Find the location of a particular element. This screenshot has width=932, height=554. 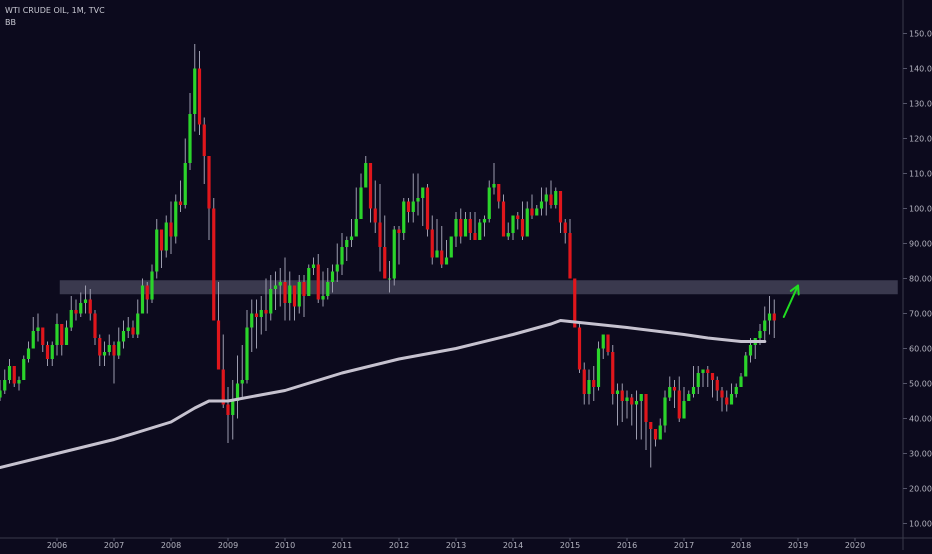

time-tick-label: 2016 is located at coordinates (627, 545).